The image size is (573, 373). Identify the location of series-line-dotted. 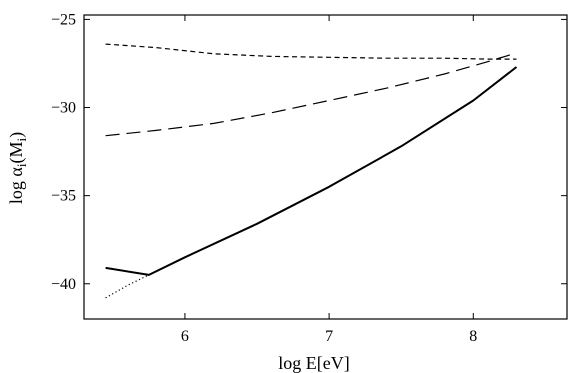
(127, 286).